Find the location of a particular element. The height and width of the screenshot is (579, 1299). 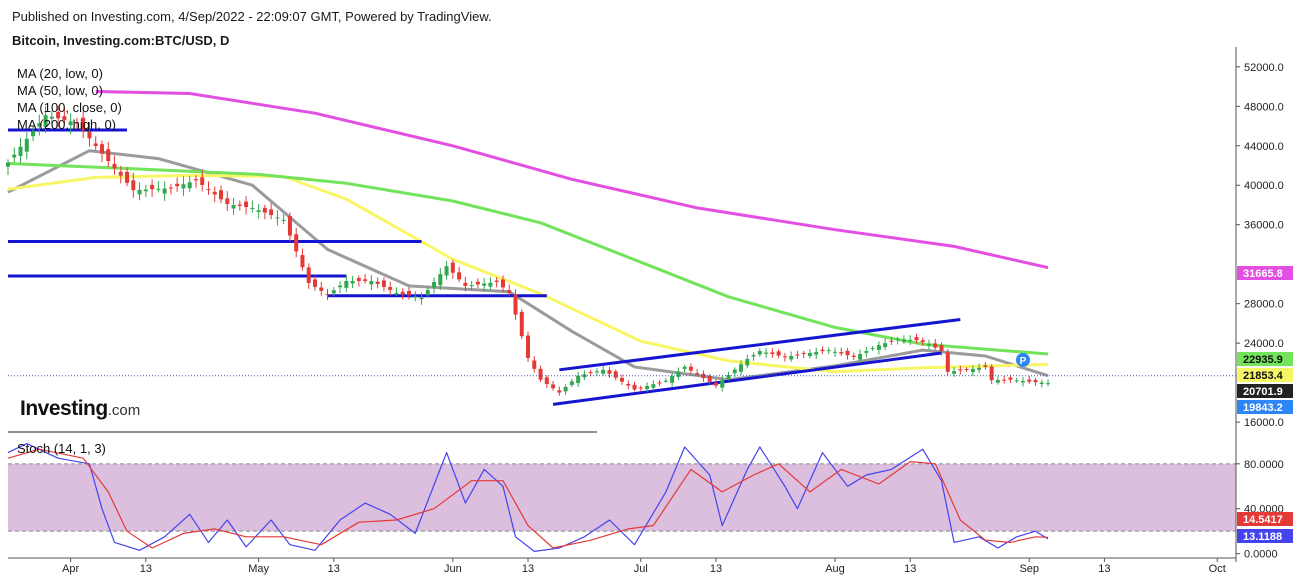

price-tick-label: 16000.0 is located at coordinates (1264, 423).